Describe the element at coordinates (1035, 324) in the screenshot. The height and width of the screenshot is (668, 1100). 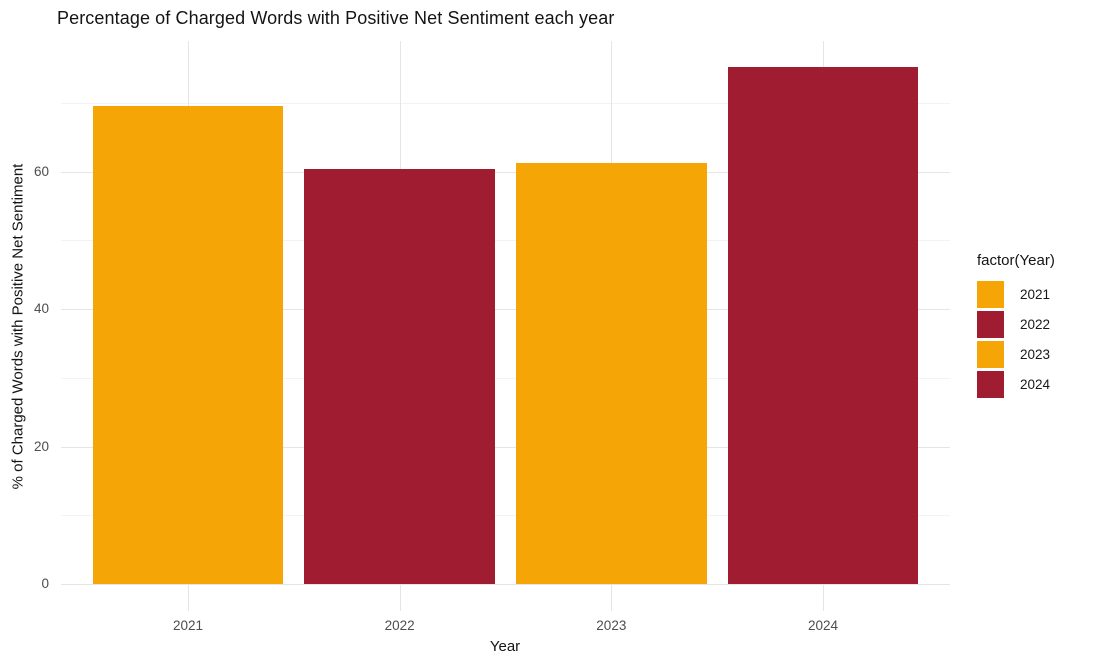
I see `legend-label-2022: 2022` at that location.